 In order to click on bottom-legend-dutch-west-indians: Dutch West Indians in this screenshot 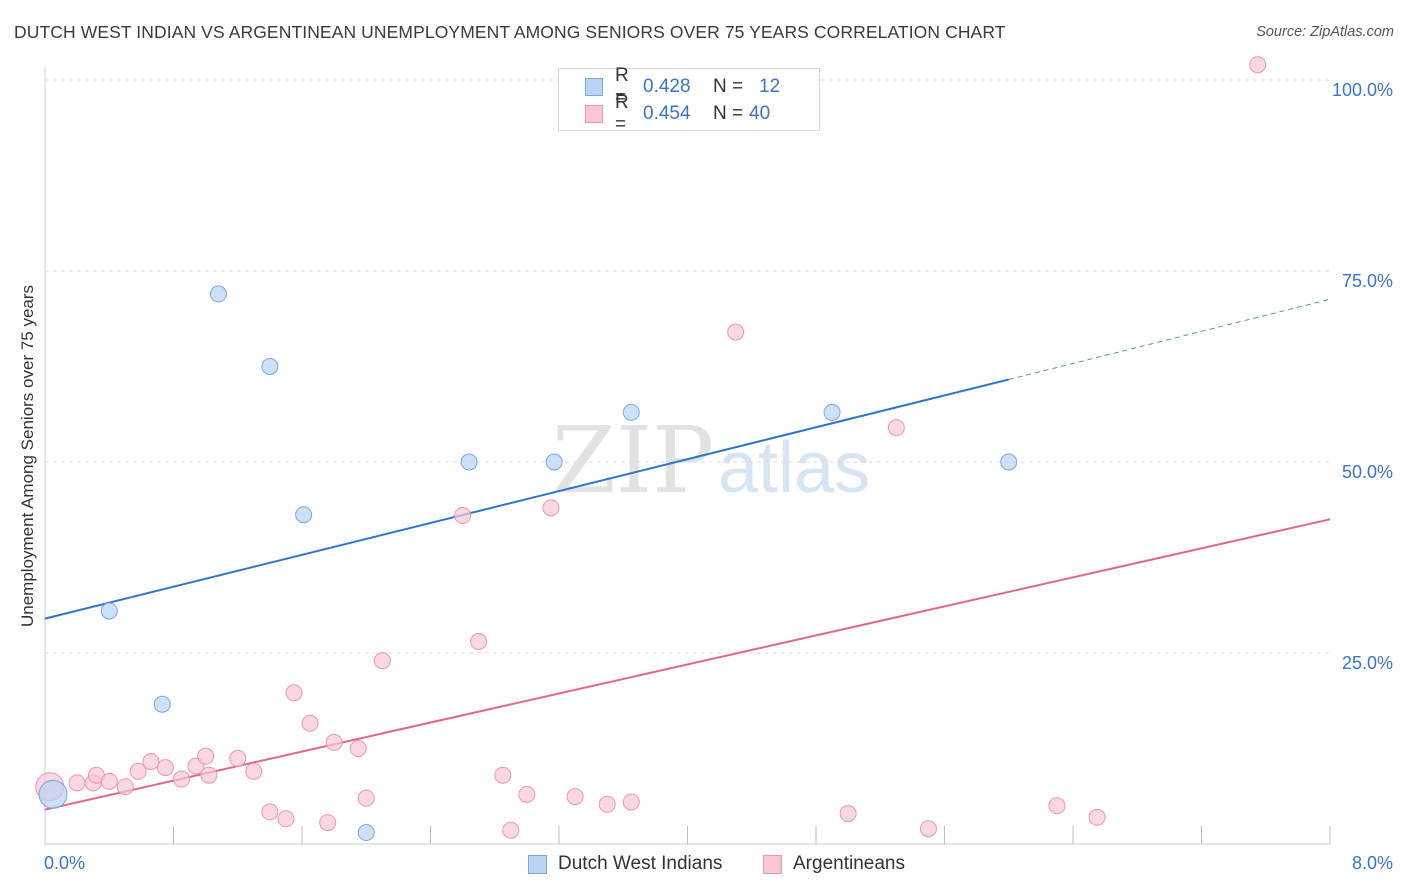, I will do `click(625, 864)`.